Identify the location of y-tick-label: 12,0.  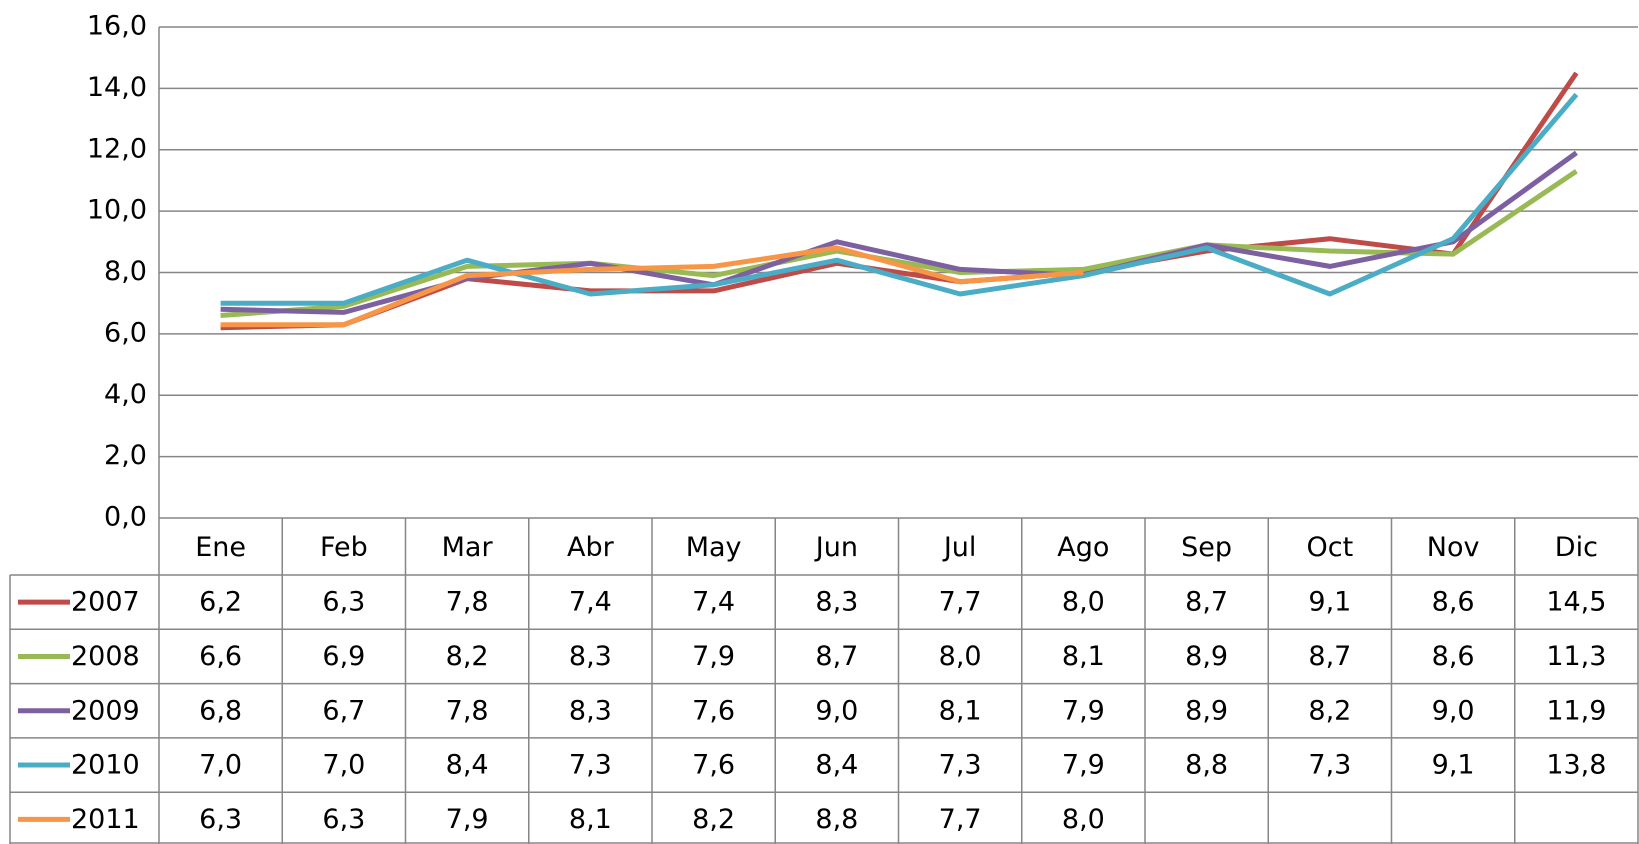
(117, 148).